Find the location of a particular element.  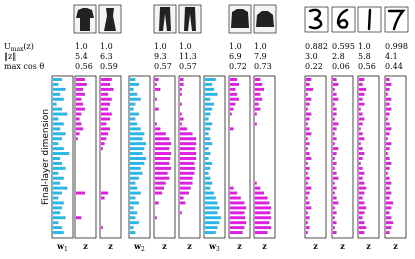

stat-value: 0.998 is located at coordinates (396, 46).